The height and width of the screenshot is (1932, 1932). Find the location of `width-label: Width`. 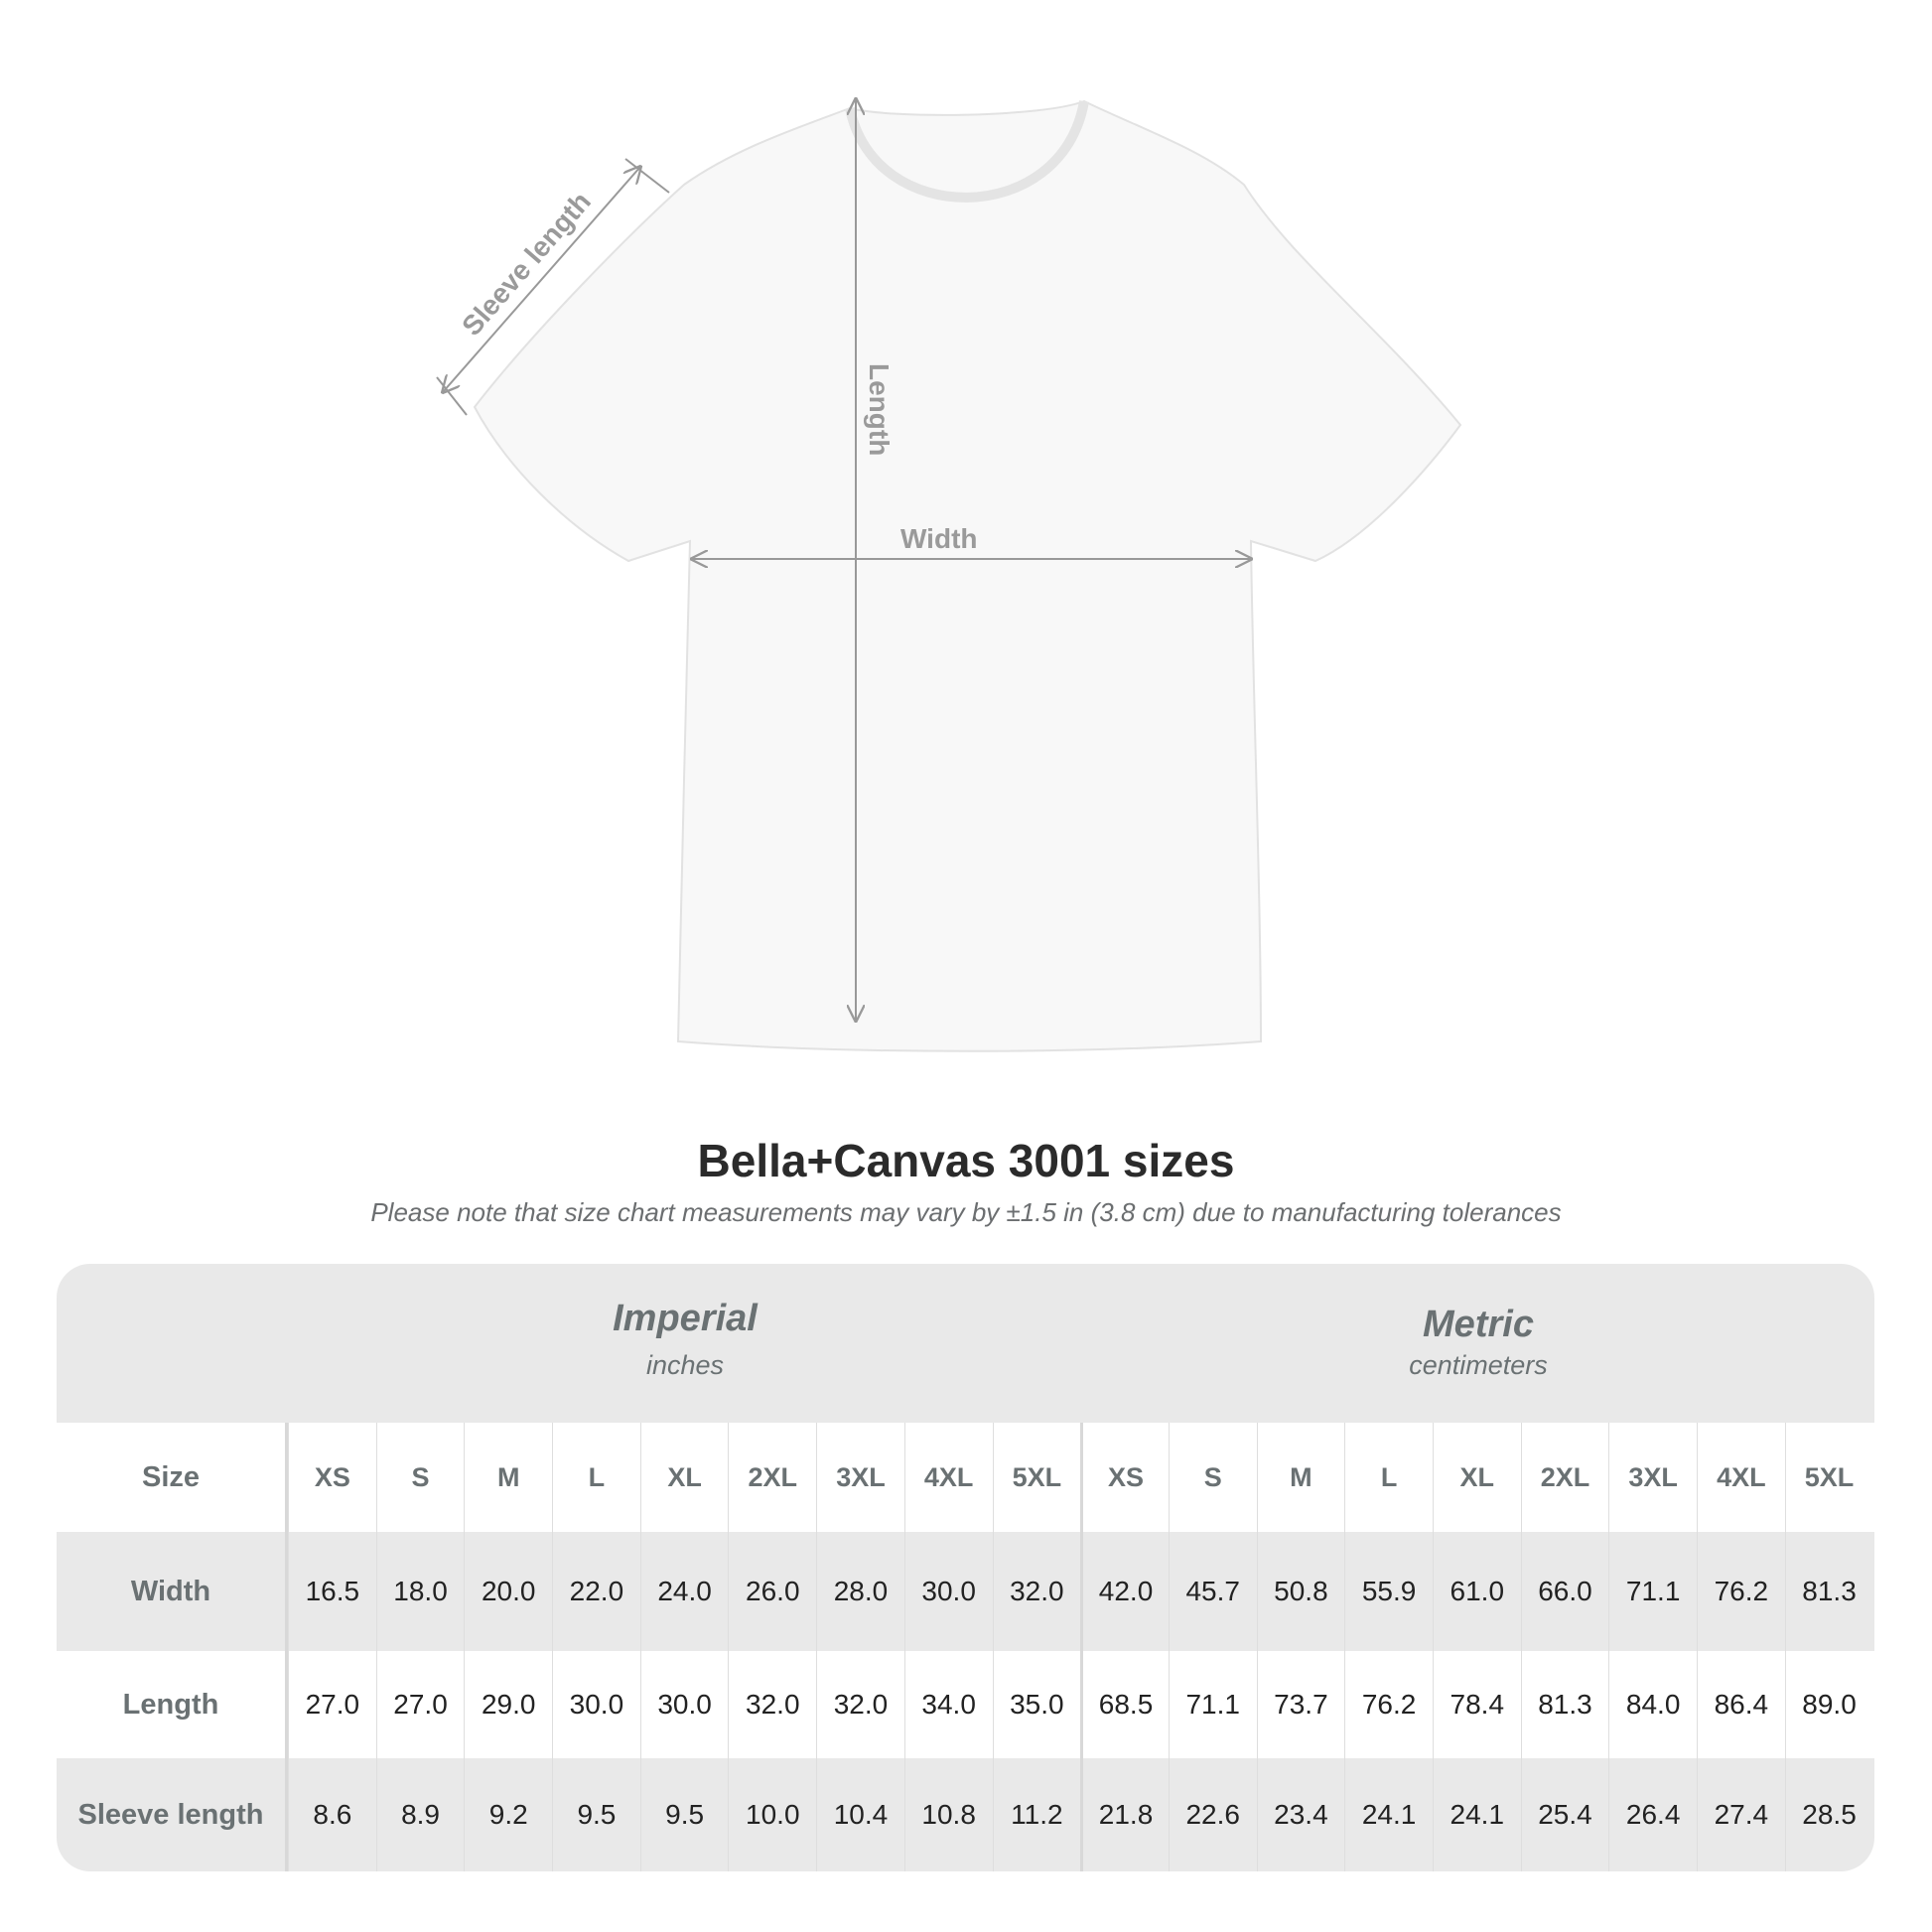

width-label: Width is located at coordinates (939, 538).